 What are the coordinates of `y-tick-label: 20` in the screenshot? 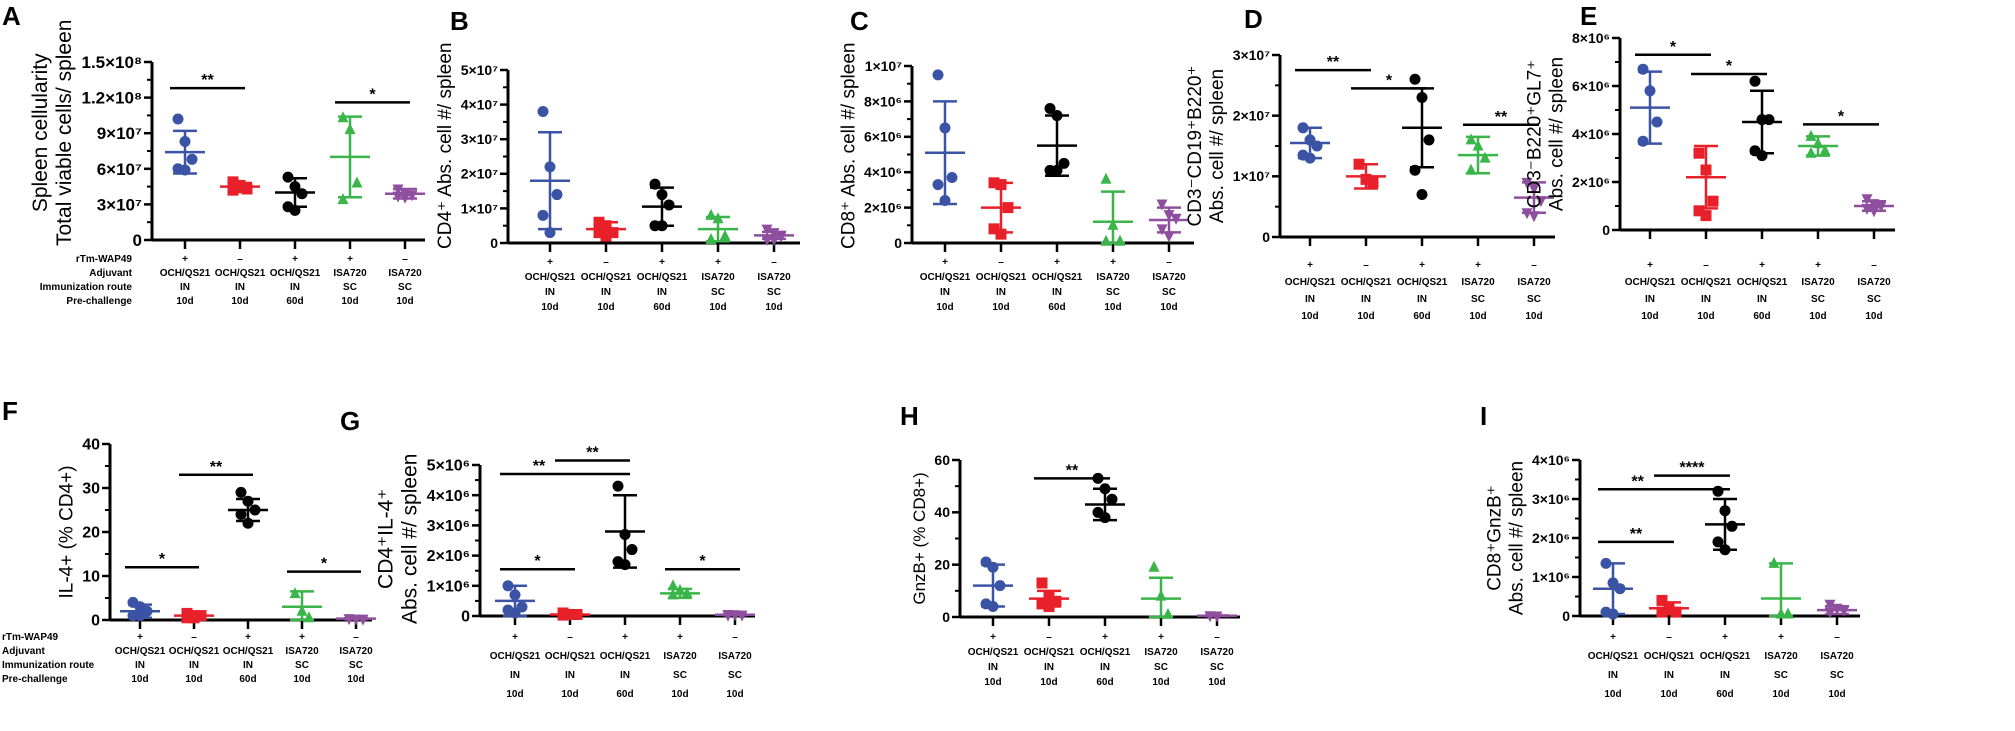 It's located at (942, 565).